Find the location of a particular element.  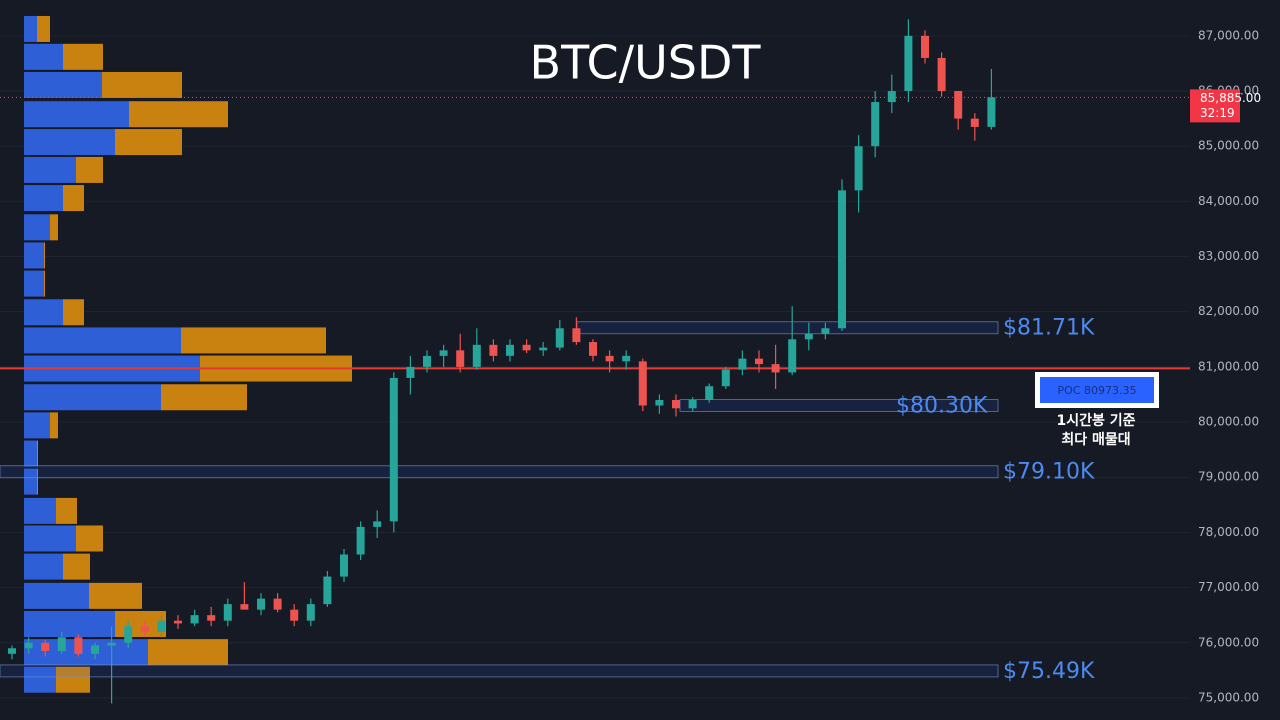

y-tick-label: 85,000.00 is located at coordinates (1228, 146).